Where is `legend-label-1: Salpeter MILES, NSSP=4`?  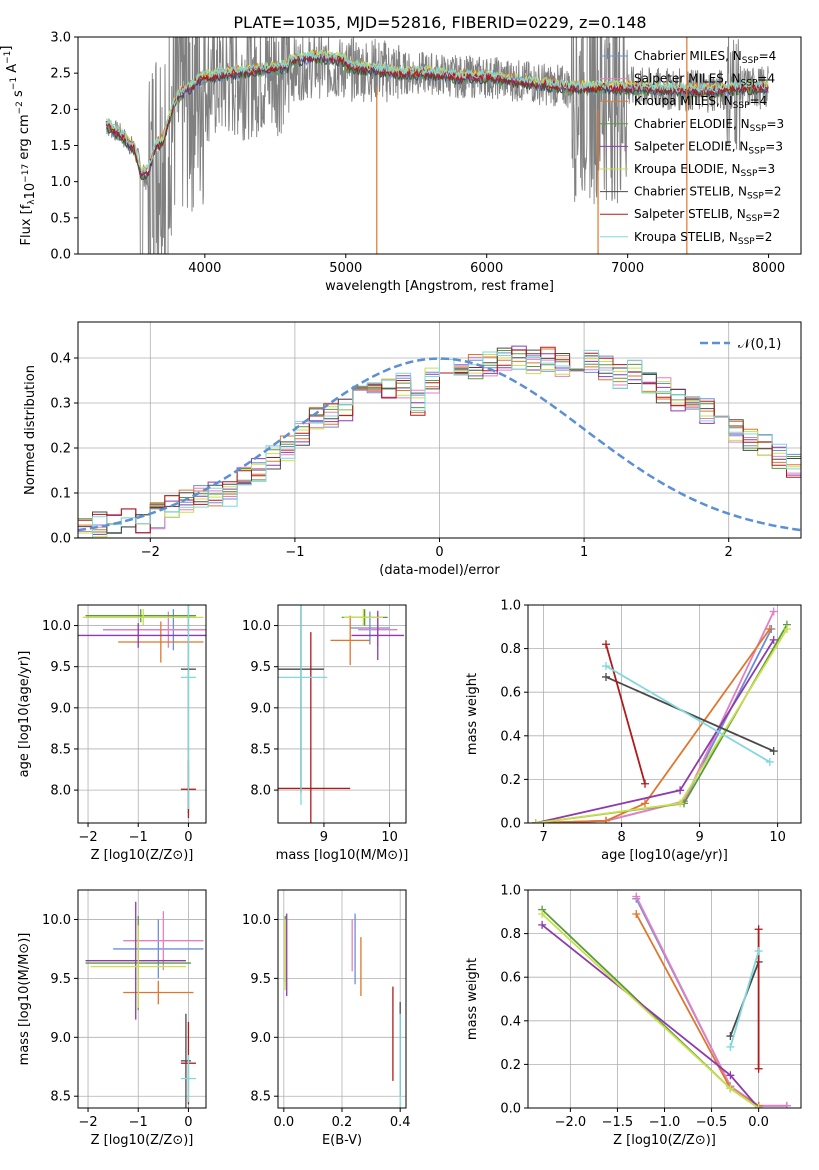 legend-label-1: Salpeter MILES, NSSP=4 is located at coordinates (704, 80).